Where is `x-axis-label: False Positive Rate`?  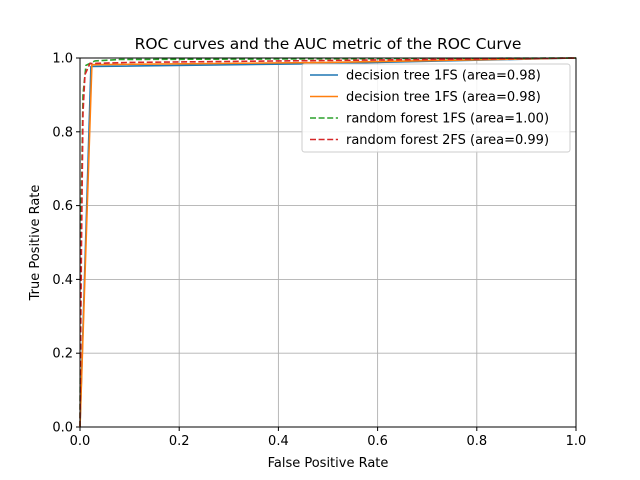 x-axis-label: False Positive Rate is located at coordinates (328, 463).